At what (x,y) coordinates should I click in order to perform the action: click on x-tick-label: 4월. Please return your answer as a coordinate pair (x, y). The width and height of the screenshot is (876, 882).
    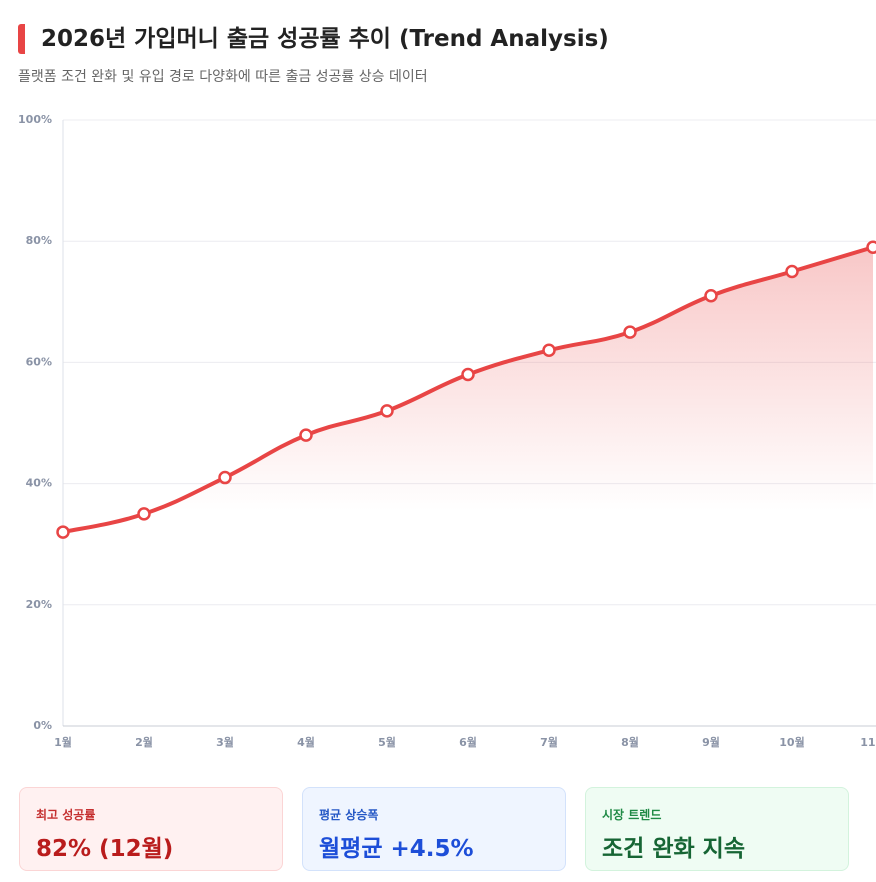
    Looking at the image, I should click on (306, 742).